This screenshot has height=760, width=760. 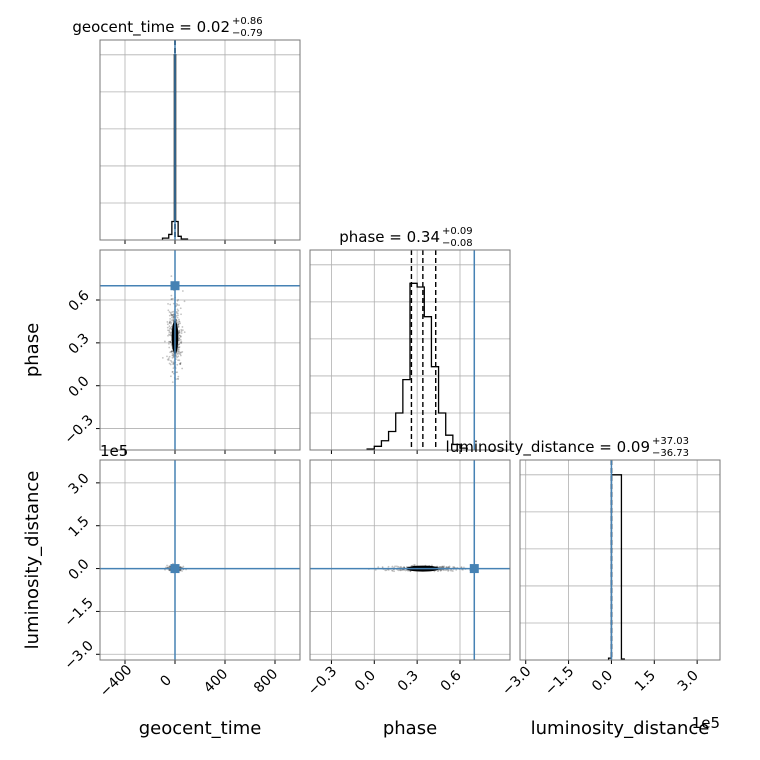 What do you see at coordinates (410, 728) in the screenshot?
I see `x-axis-label: phase` at bounding box center [410, 728].